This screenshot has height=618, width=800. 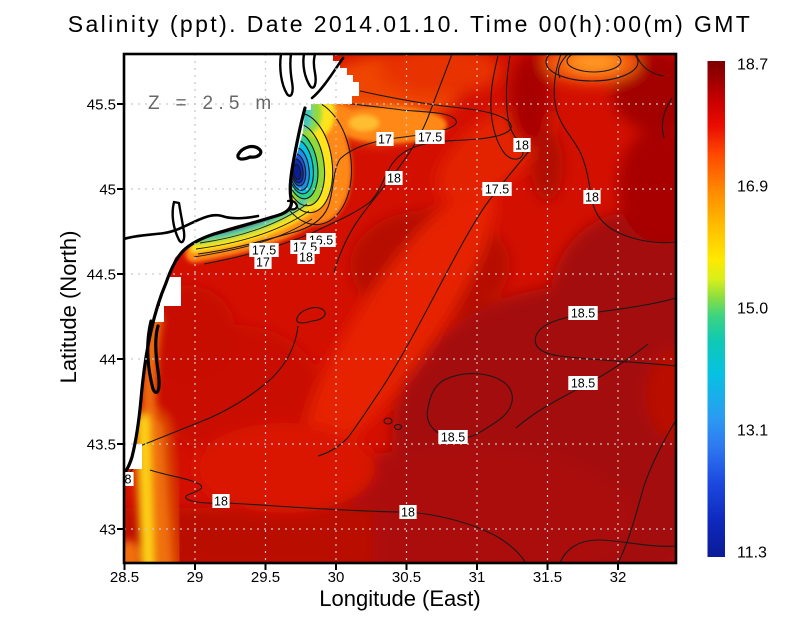 I want to click on svg-text: 45, so click(x=107, y=190).